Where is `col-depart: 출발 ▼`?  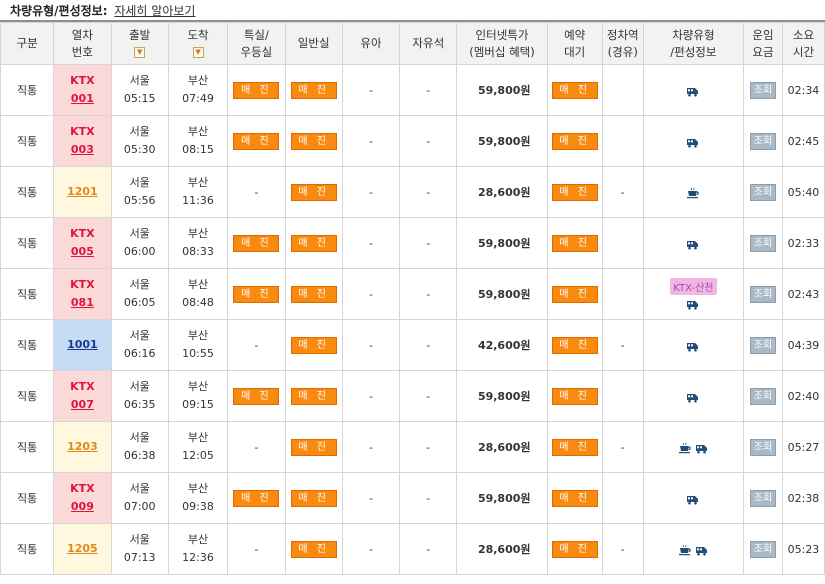 col-depart: 출발 ▼ is located at coordinates (139, 43).